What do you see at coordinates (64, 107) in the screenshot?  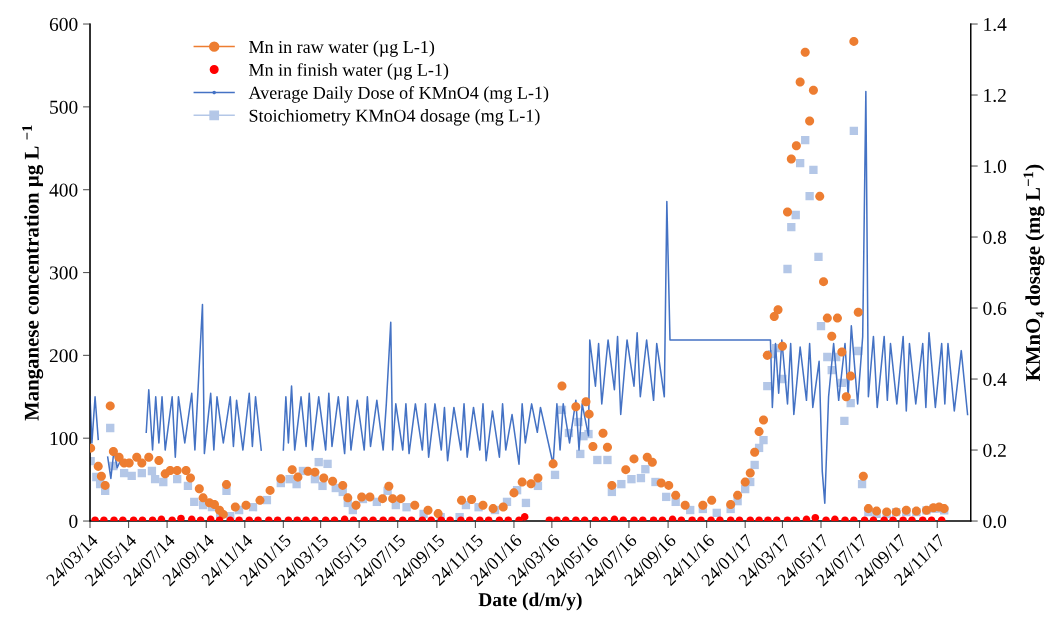 I see `y-tick-label: 500` at bounding box center [64, 107].